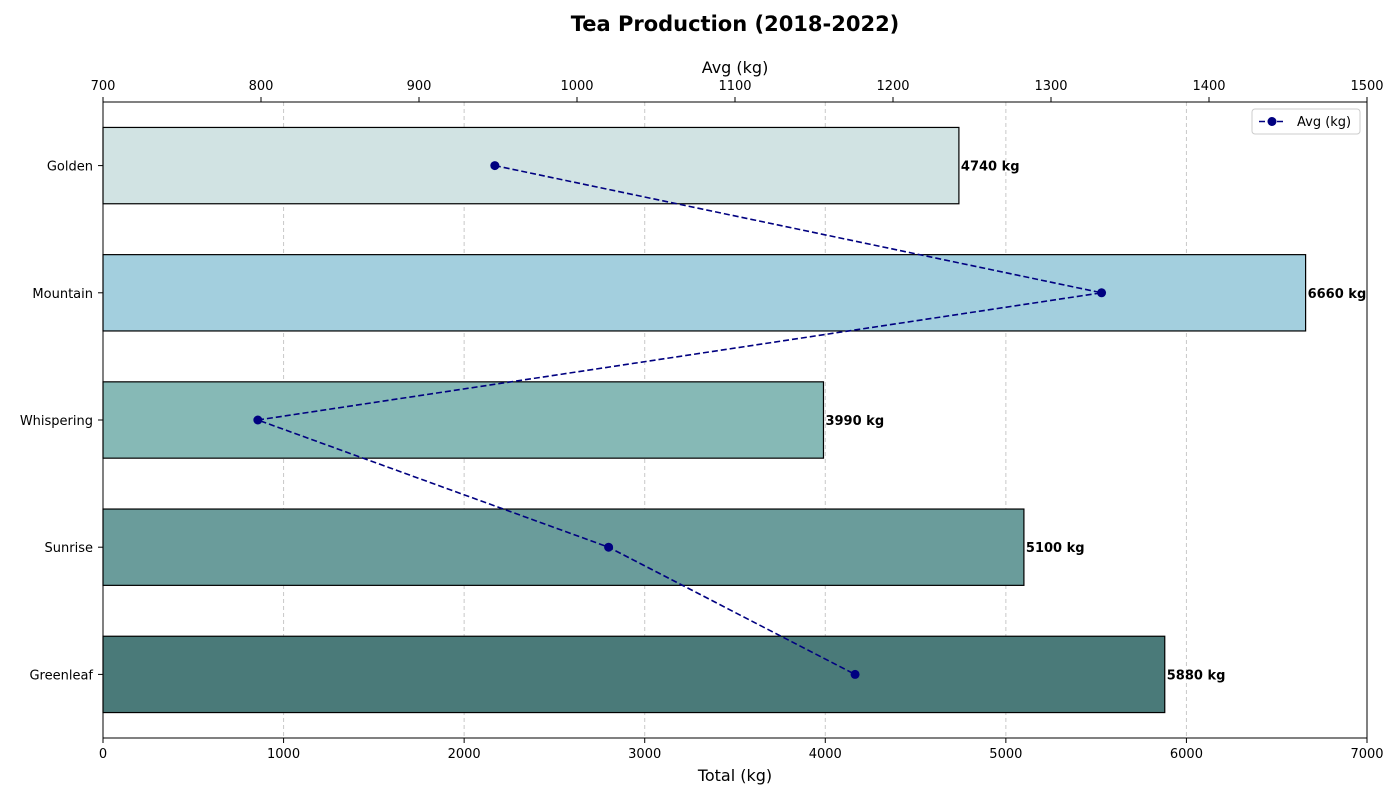 This screenshot has height=805, width=1400. I want to click on x2-tick-label: 1500, so click(1366, 86).